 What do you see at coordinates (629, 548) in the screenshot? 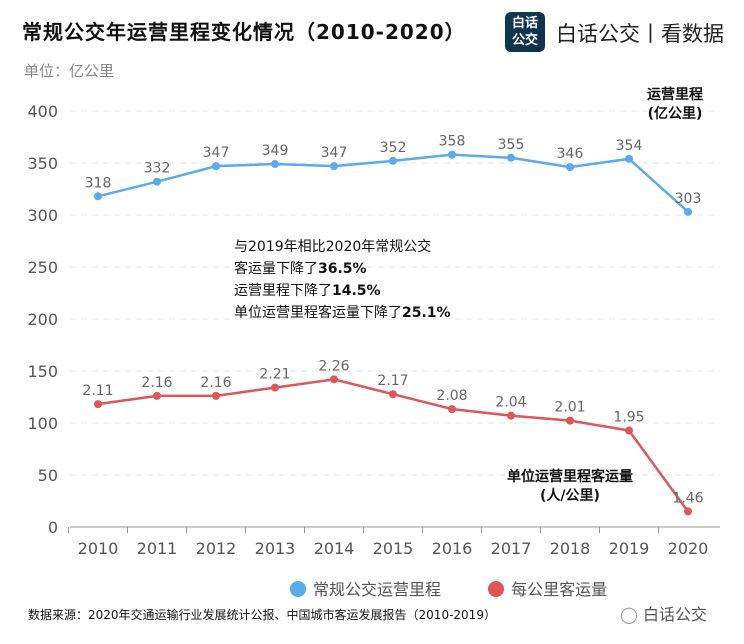
I see `x-tick-label: 2019` at bounding box center [629, 548].